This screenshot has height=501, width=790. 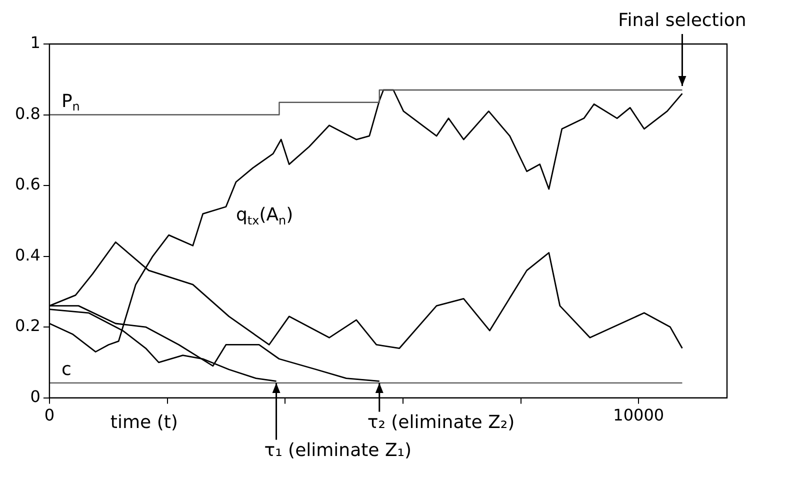 What do you see at coordinates (35, 42) in the screenshot?
I see `y-tick-label: 1` at bounding box center [35, 42].